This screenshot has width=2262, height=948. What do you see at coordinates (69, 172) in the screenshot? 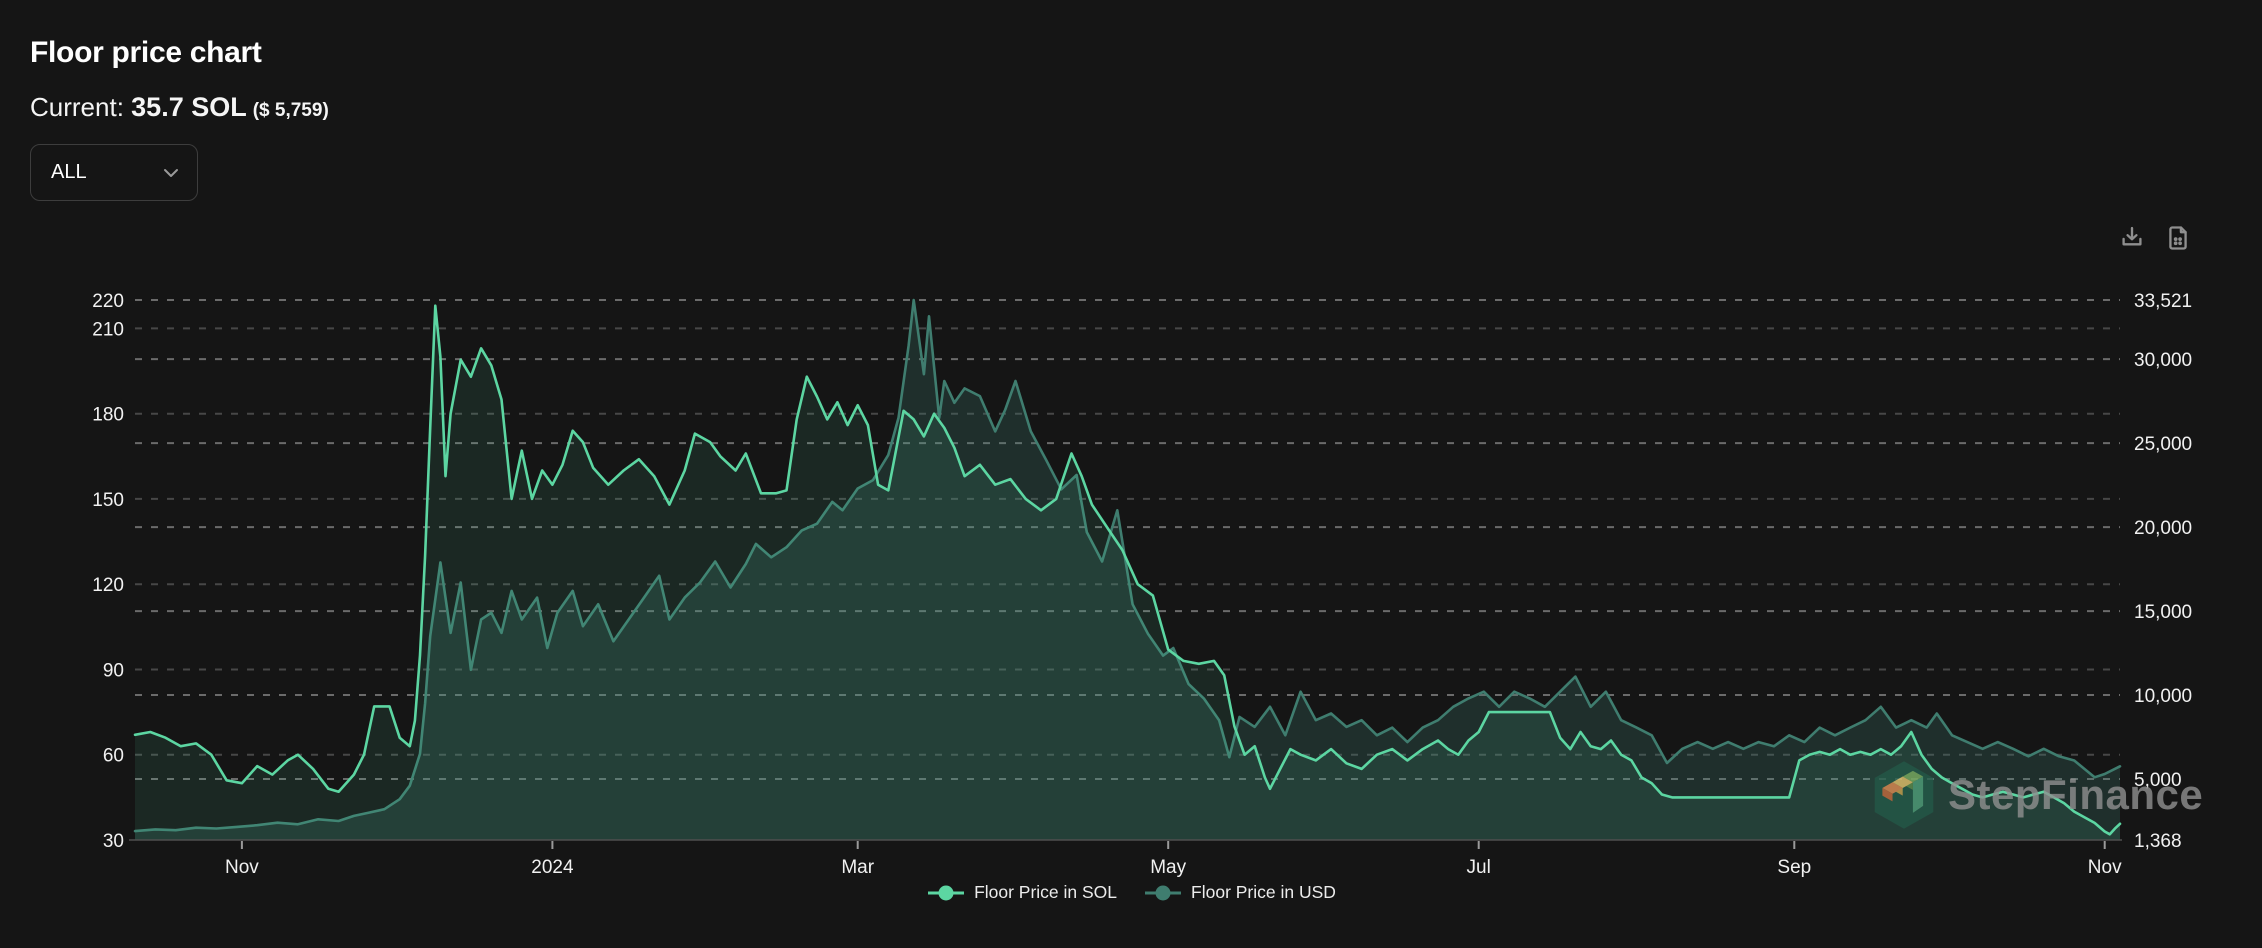
I see `time-range-value: ALL` at bounding box center [69, 172].